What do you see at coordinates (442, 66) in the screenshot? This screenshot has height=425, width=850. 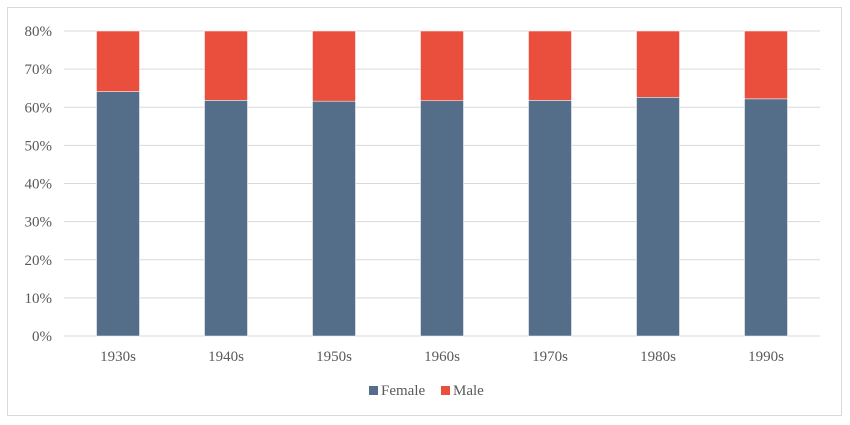 I see `bar-male-1960s` at bounding box center [442, 66].